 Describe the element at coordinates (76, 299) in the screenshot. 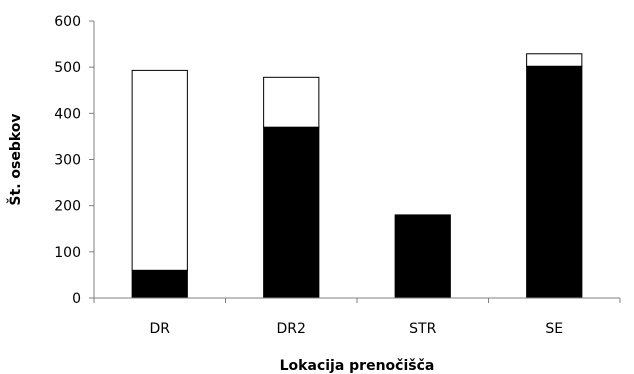

I see `y-tick-label: 0` at that location.